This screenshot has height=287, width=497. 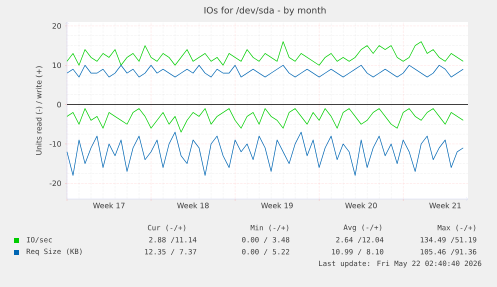 I want to click on chart-title: IOs for /dev/sda - by month, so click(x=265, y=11).